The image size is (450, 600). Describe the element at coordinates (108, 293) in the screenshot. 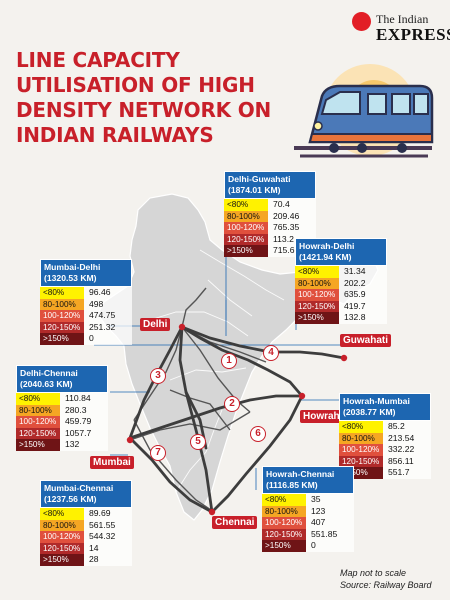

I see `category-value: 96.46` at that location.